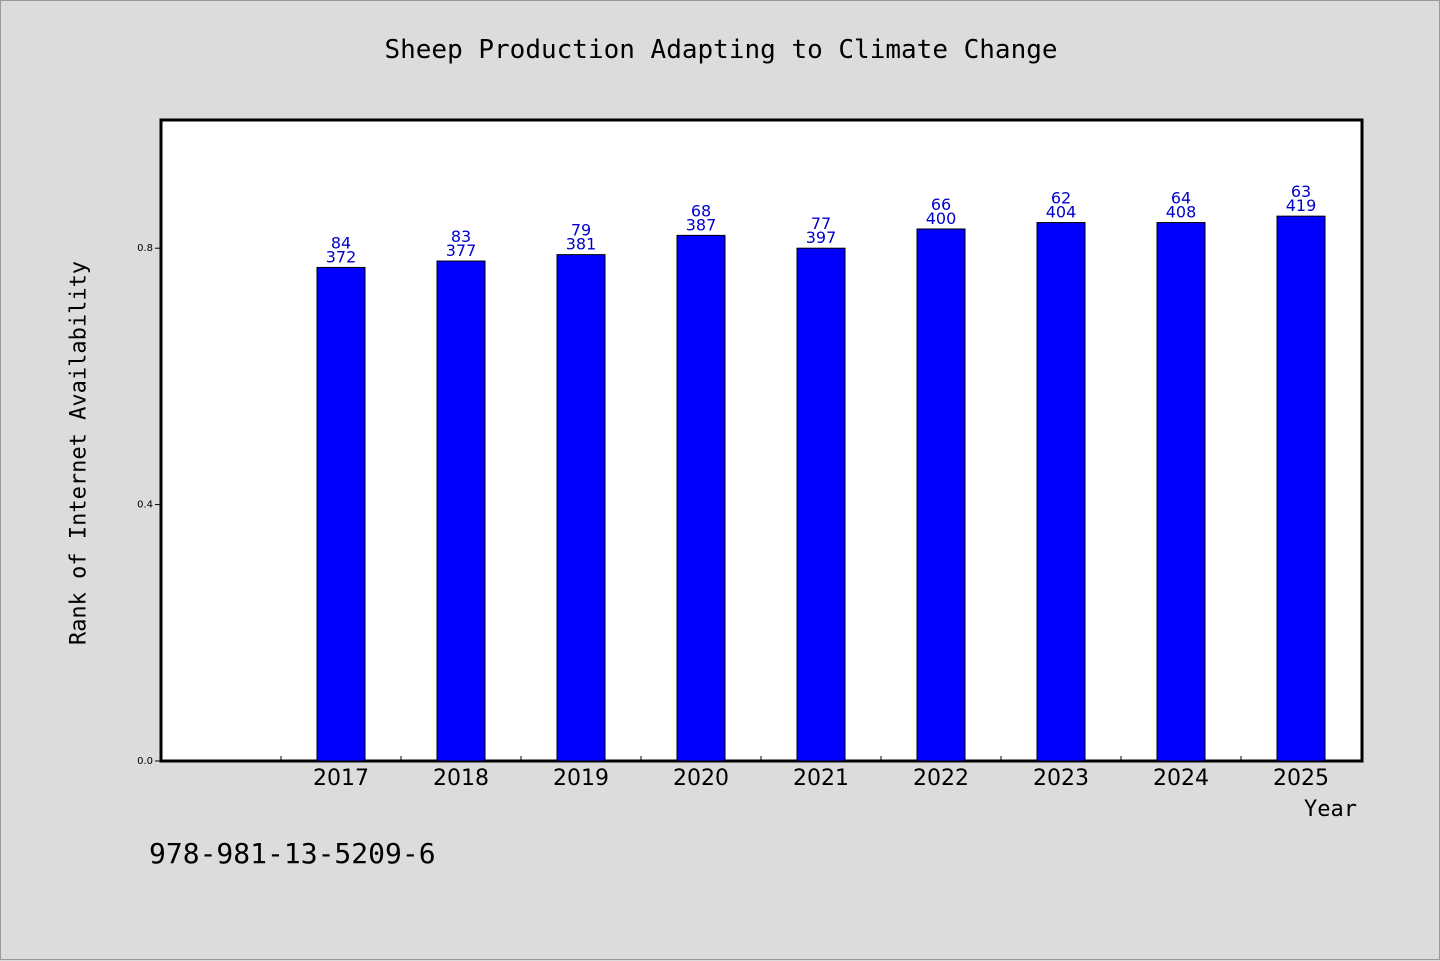 This screenshot has width=1440, height=961. Describe the element at coordinates (341, 778) in the screenshot. I see `x-tick-label: 2017` at that location.